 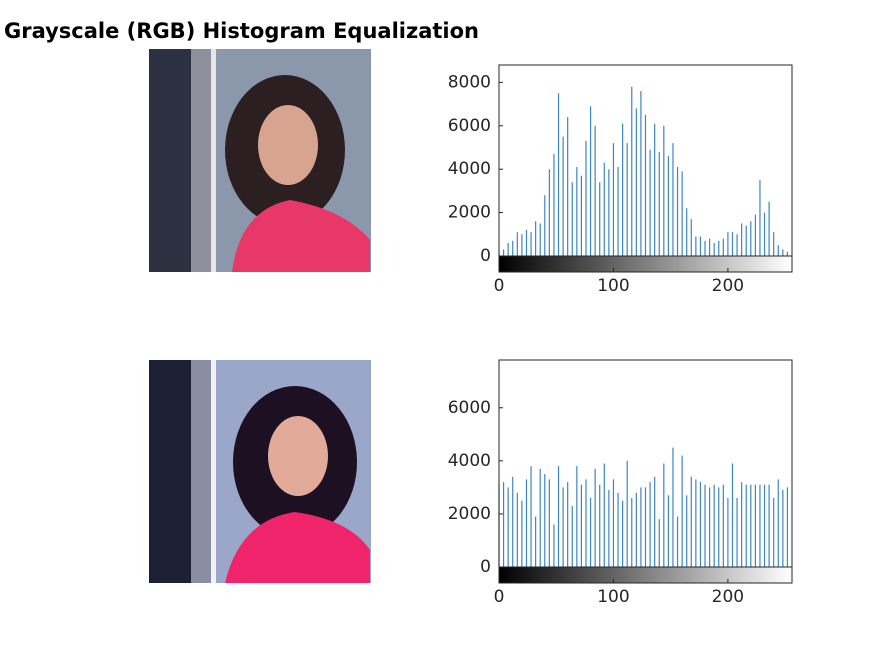 What do you see at coordinates (469, 82) in the screenshot?
I see `y-tick-label: 8000` at bounding box center [469, 82].